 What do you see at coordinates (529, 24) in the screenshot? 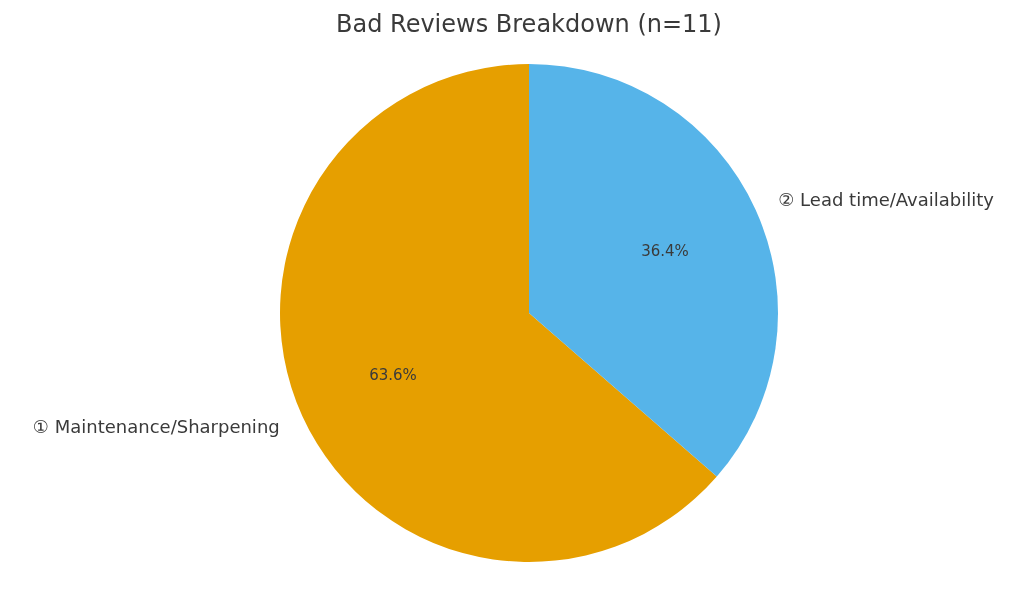
I see `chart-title: Bad Reviews Breakdown (n=11)` at bounding box center [529, 24].